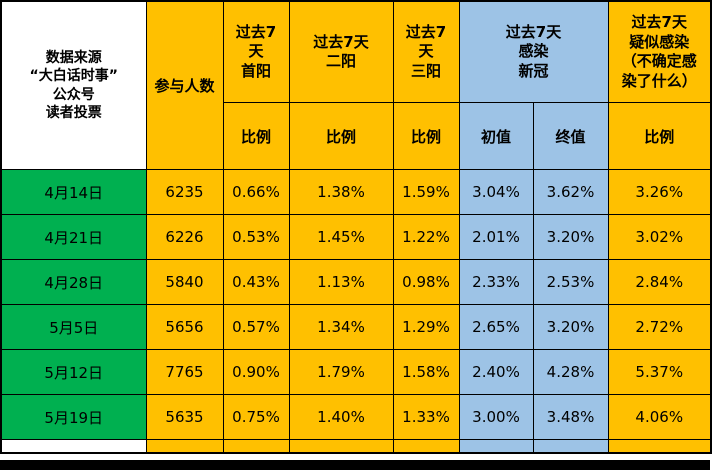 The height and width of the screenshot is (470, 717). What do you see at coordinates (659, 372) in the screenshot?
I see `suspected-ratio-cell: 5.37%` at bounding box center [659, 372].